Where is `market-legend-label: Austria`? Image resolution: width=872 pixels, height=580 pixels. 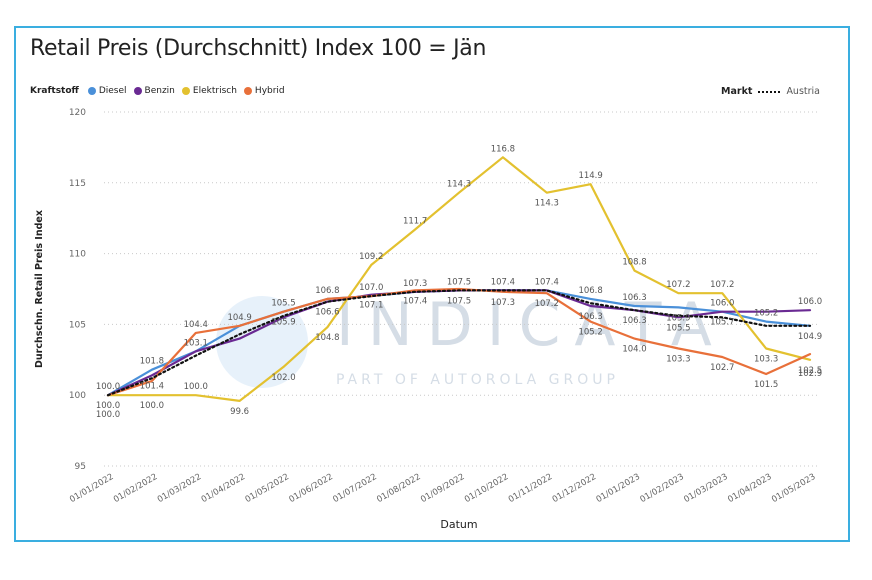 market-legend-label: Austria is located at coordinates (803, 91).